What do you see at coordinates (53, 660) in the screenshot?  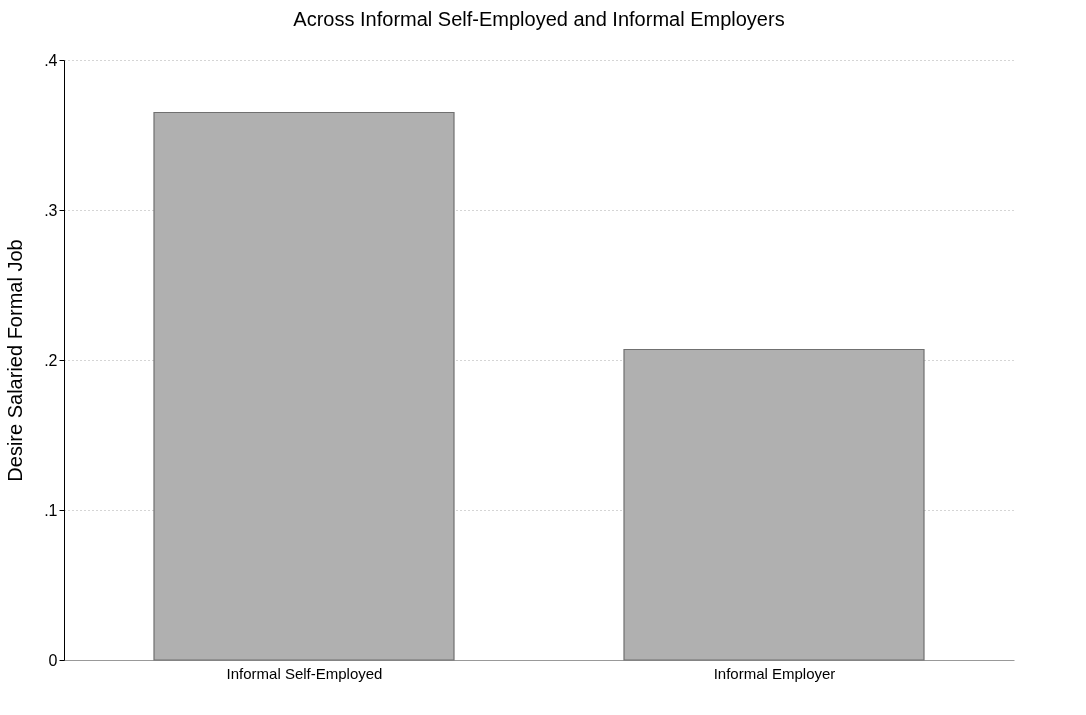 I see `y-tick-label: 0` at bounding box center [53, 660].